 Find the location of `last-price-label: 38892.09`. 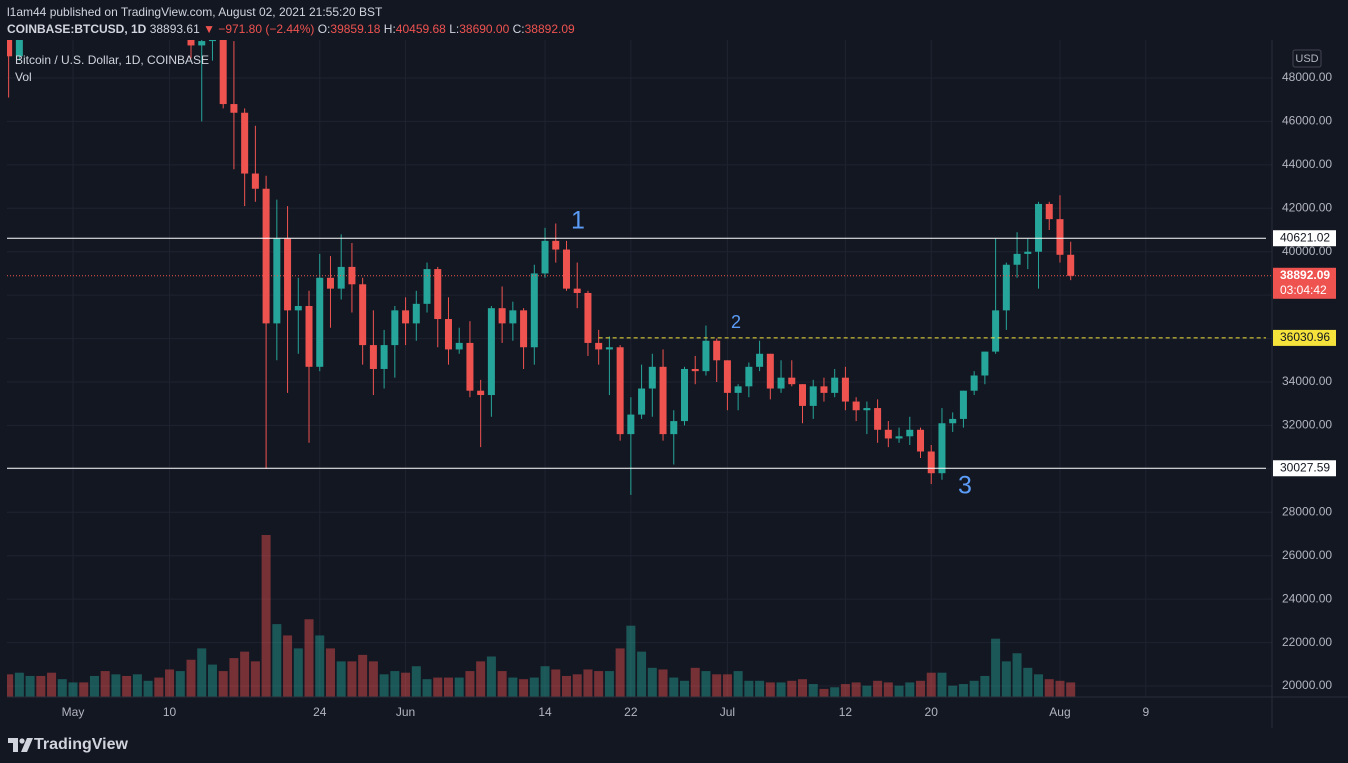

last-price-label: 38892.09 is located at coordinates (1305, 275).